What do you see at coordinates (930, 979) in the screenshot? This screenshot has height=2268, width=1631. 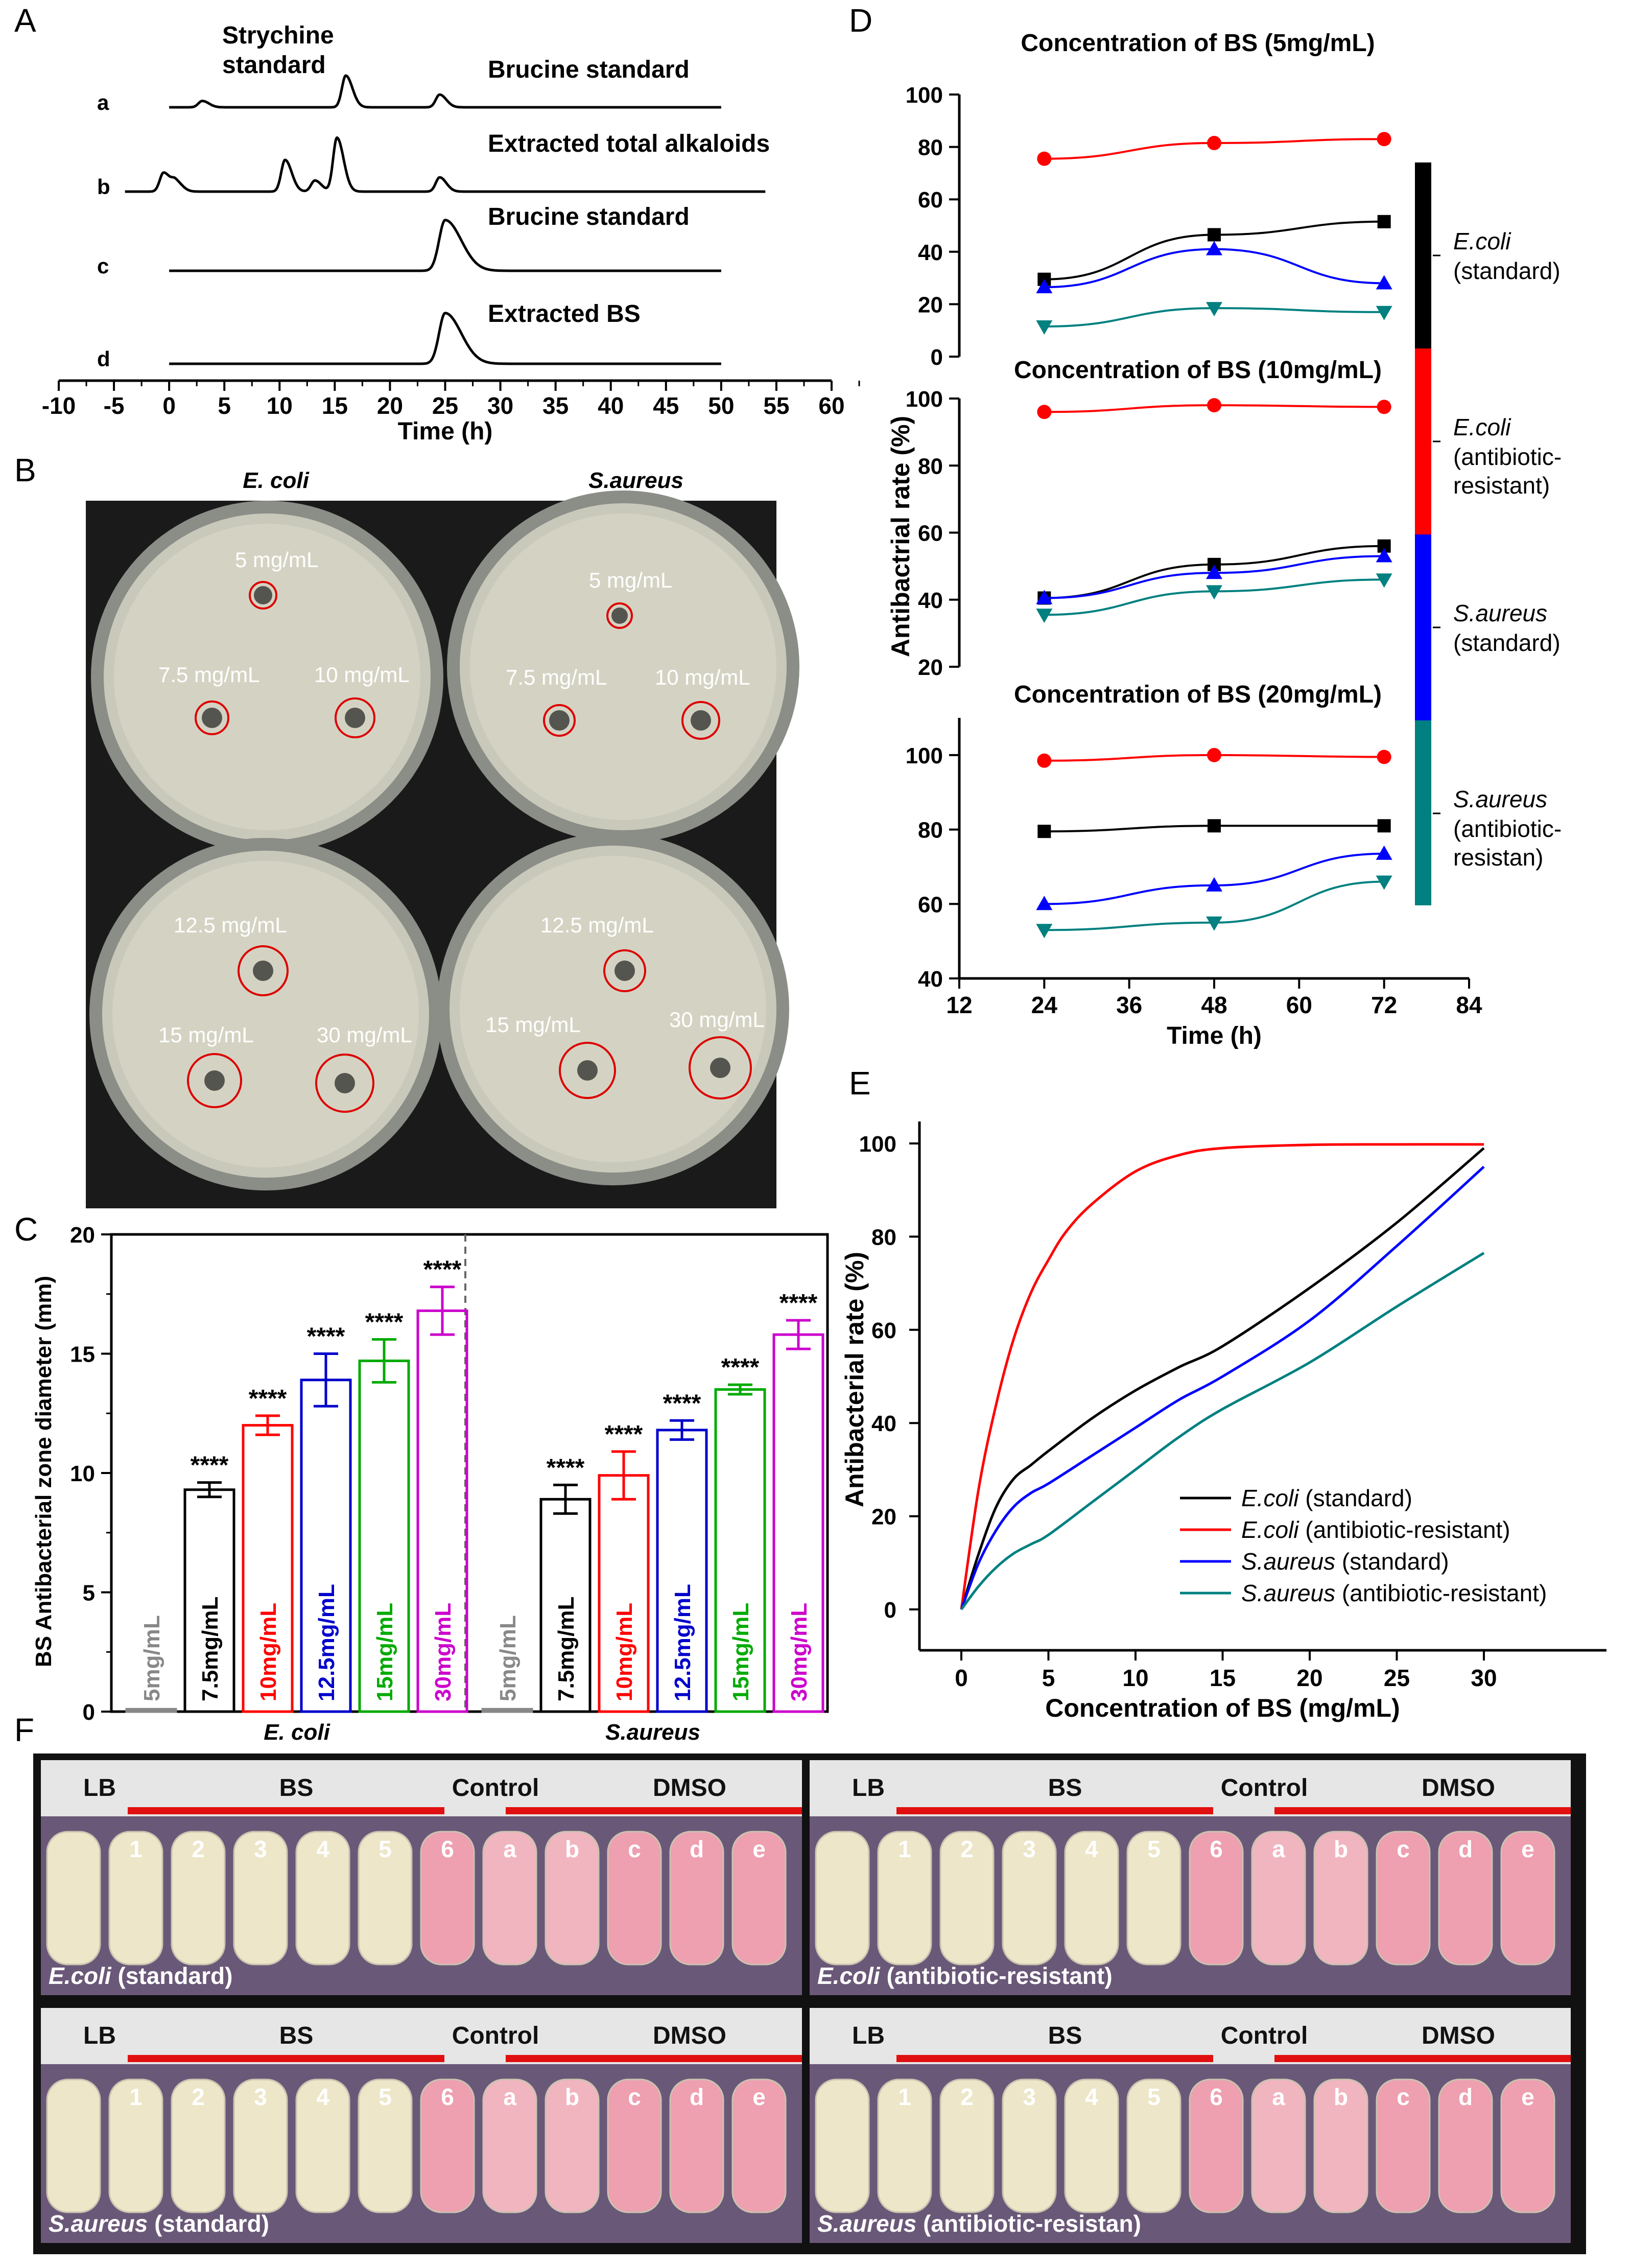 I see `y-tick-label: 40` at bounding box center [930, 979].